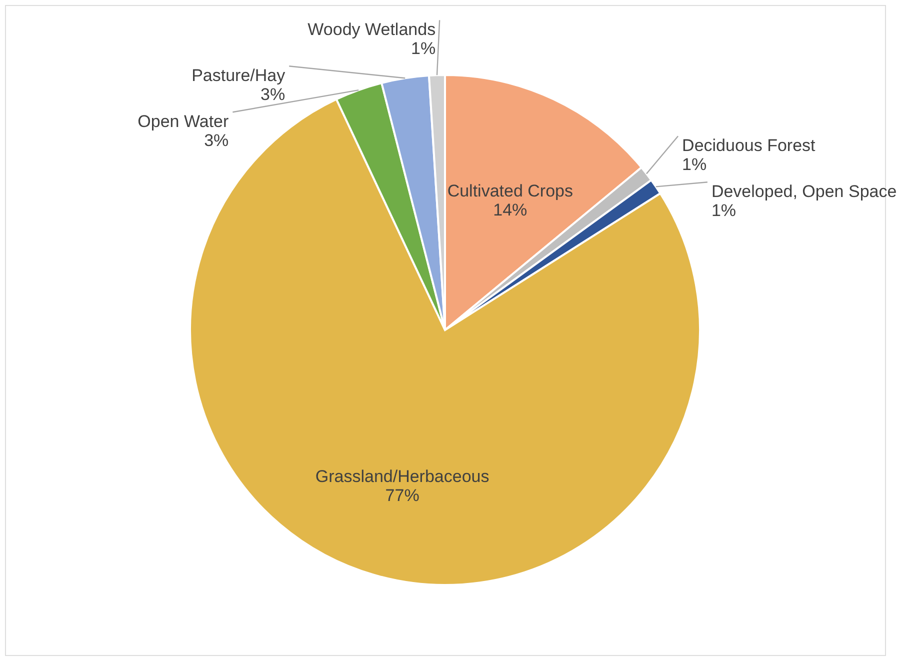  What do you see at coordinates (510, 191) in the screenshot?
I see `slice-label: Cultivated Crops` at bounding box center [510, 191].